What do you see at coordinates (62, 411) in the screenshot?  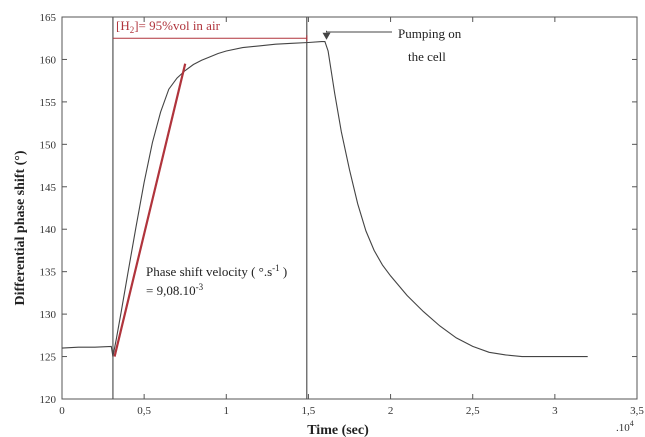 I see `x-tick-label: 0` at bounding box center [62, 411].